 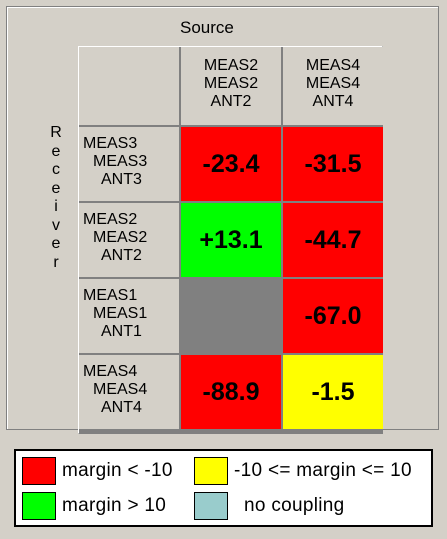 What do you see at coordinates (56, 262) in the screenshot?
I see `receiver-label-letter: r` at bounding box center [56, 262].